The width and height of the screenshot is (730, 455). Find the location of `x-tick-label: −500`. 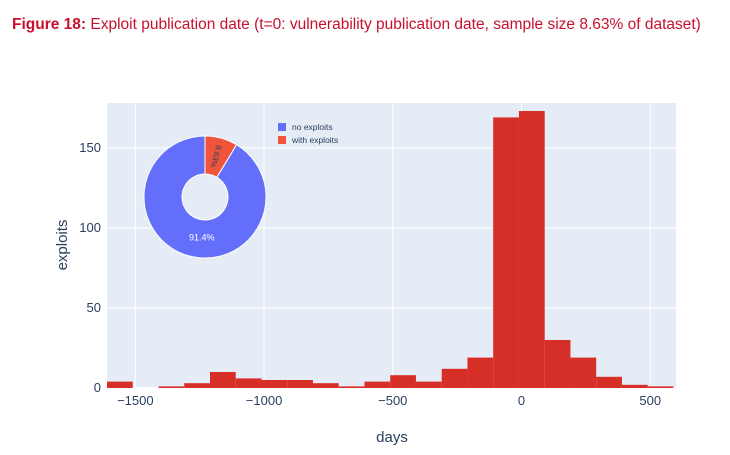

x-tick-label: −500 is located at coordinates (392, 400).